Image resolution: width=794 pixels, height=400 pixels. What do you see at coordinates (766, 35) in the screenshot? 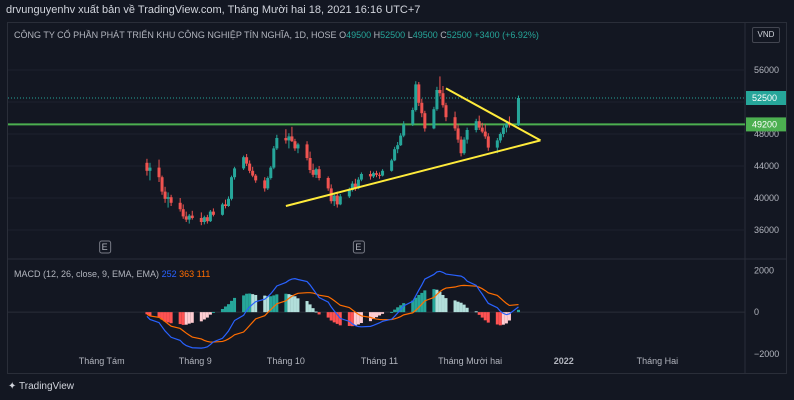
I see `currency-button: VND` at bounding box center [766, 35].